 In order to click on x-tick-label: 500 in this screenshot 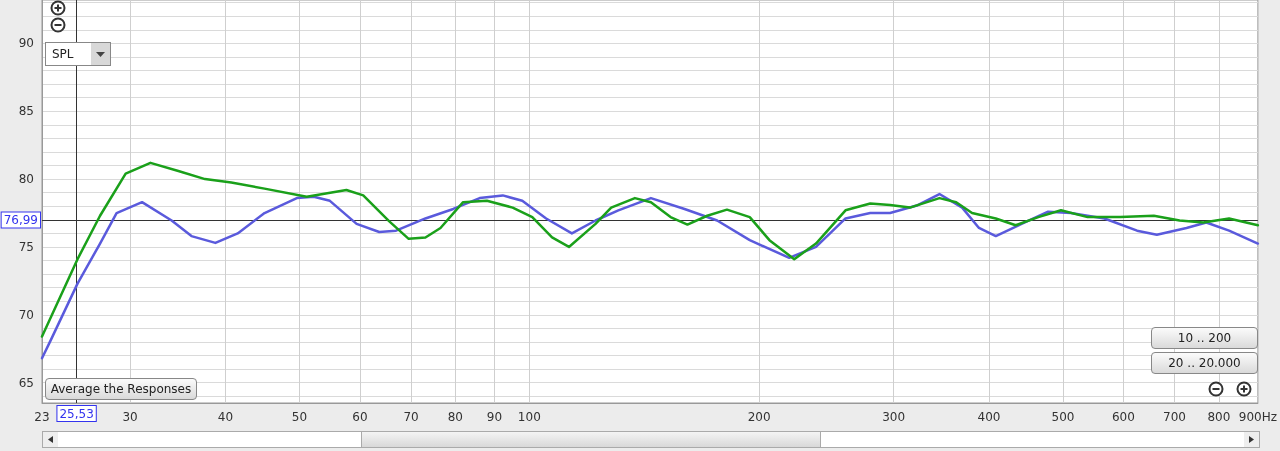, I will do `click(1063, 417)`.